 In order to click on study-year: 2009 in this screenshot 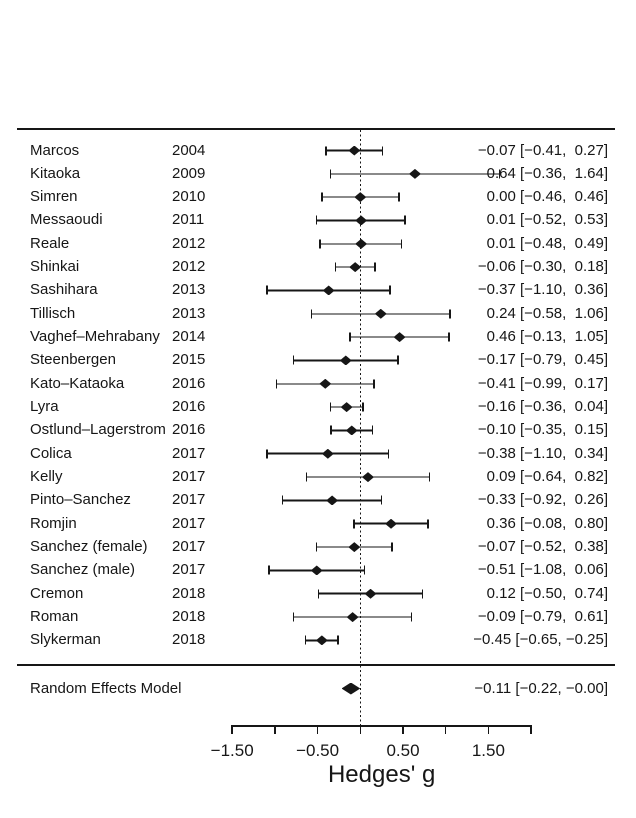, I will do `click(189, 173)`.